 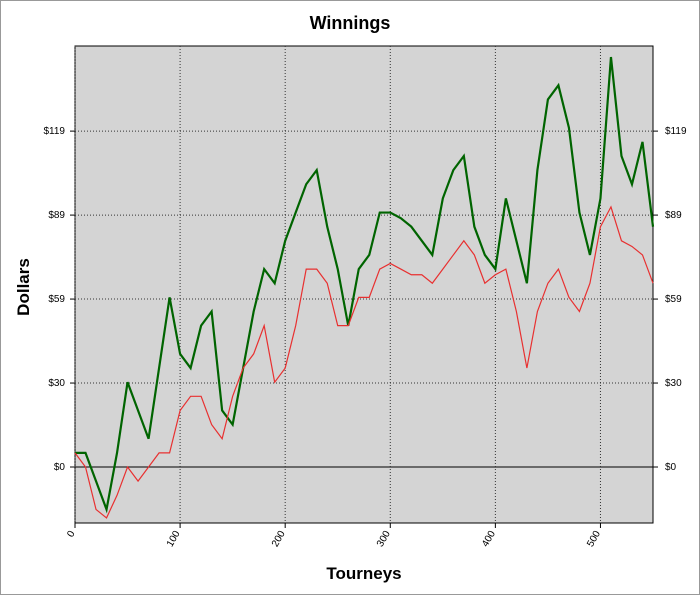 What do you see at coordinates (594, 539) in the screenshot?
I see `x-tick-label: 500` at bounding box center [594, 539].